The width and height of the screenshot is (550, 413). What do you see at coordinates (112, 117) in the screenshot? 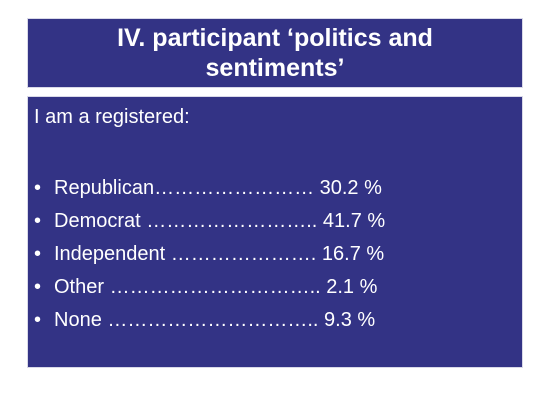
I see `intro-text: I am a registered:` at bounding box center [112, 117].